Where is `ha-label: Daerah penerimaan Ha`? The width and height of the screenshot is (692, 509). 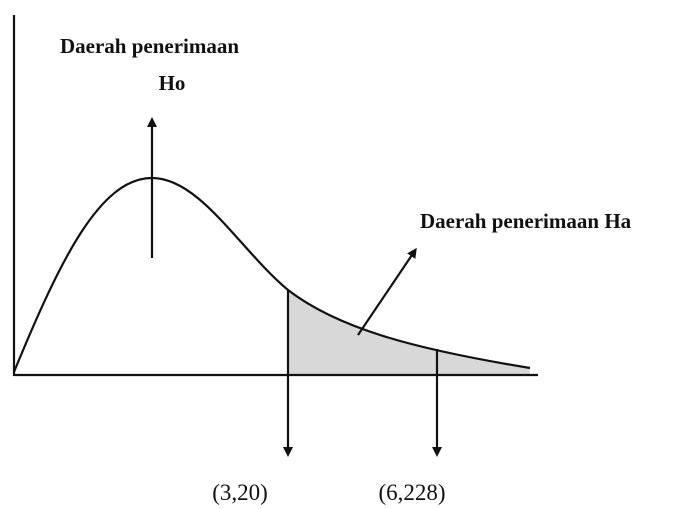
ha-label: Daerah penerimaan Ha is located at coordinates (526, 221).